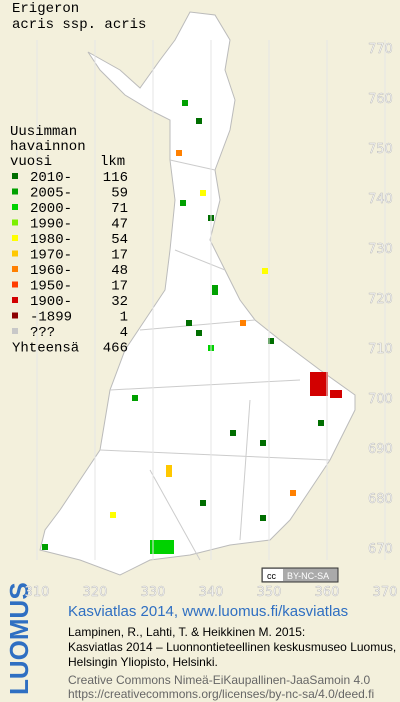 The height and width of the screenshot is (702, 400). Describe the element at coordinates (380, 549) in the screenshot. I see `y-grid-label: 670` at that location.